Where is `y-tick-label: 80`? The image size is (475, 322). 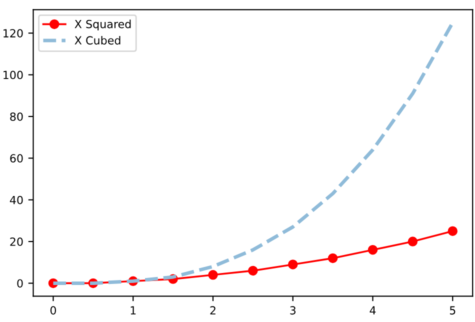 y-tick-label: 80 is located at coordinates (16, 116).